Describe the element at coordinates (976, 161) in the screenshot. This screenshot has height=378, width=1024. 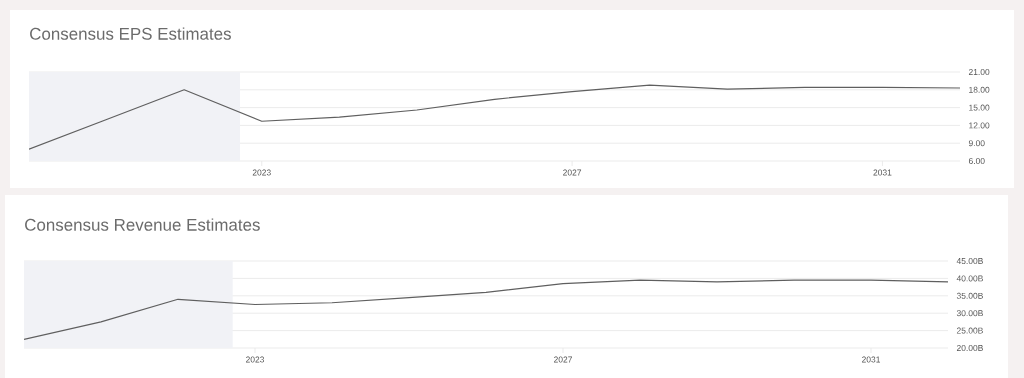
I see `y-tick-label: 6.00` at that location.